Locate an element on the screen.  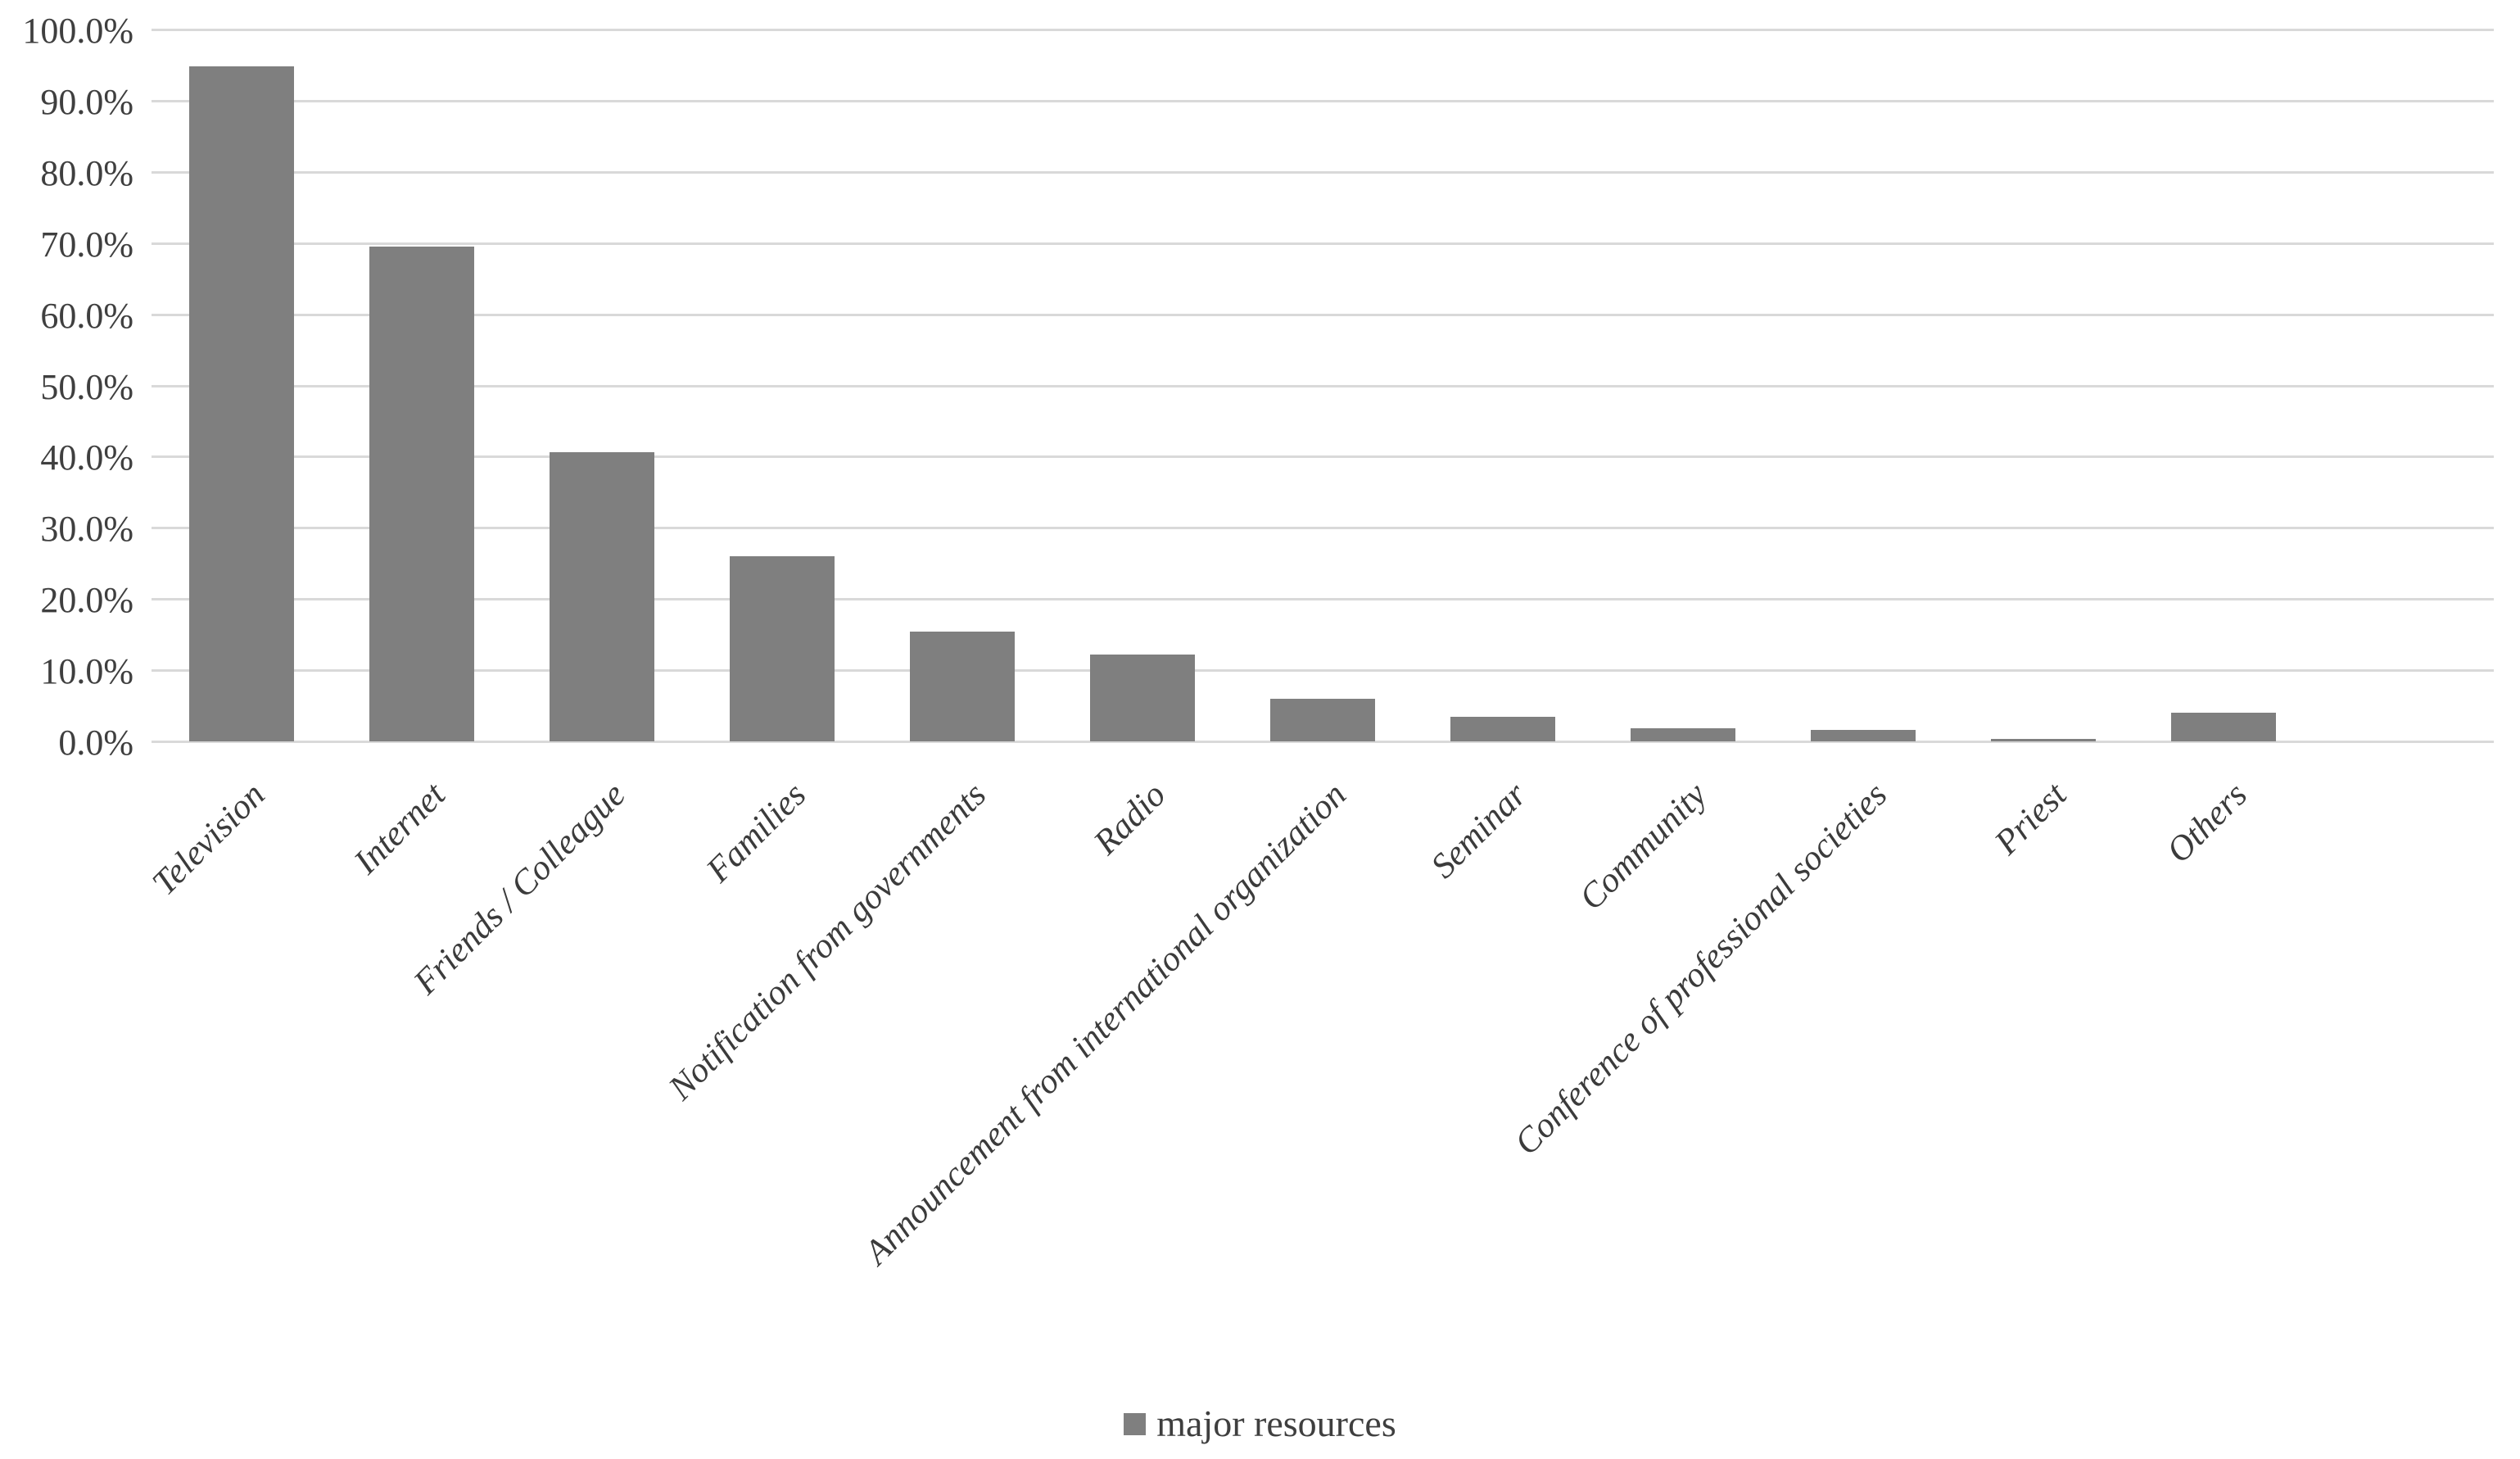
x-category-label: Radio is located at coordinates (1130, 819).